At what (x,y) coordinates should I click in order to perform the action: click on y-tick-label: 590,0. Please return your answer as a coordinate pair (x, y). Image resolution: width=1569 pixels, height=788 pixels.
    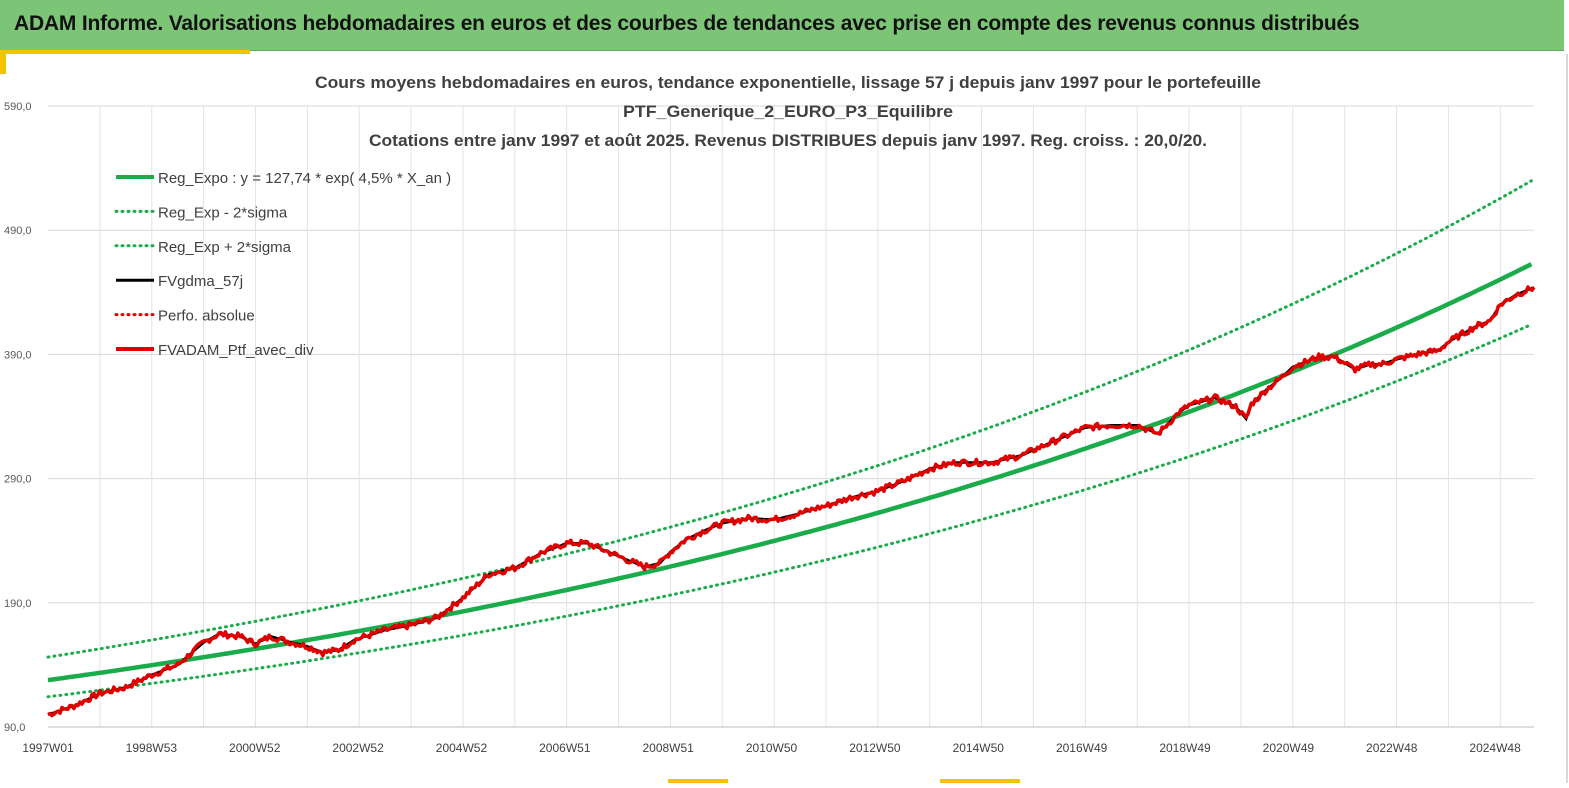
    Looking at the image, I should click on (18, 107).